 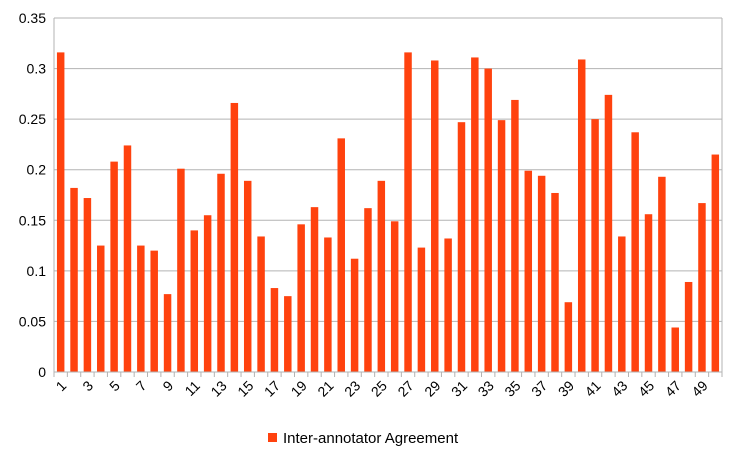 What do you see at coordinates (646, 388) in the screenshot?
I see `x-tick-label: 45` at bounding box center [646, 388].